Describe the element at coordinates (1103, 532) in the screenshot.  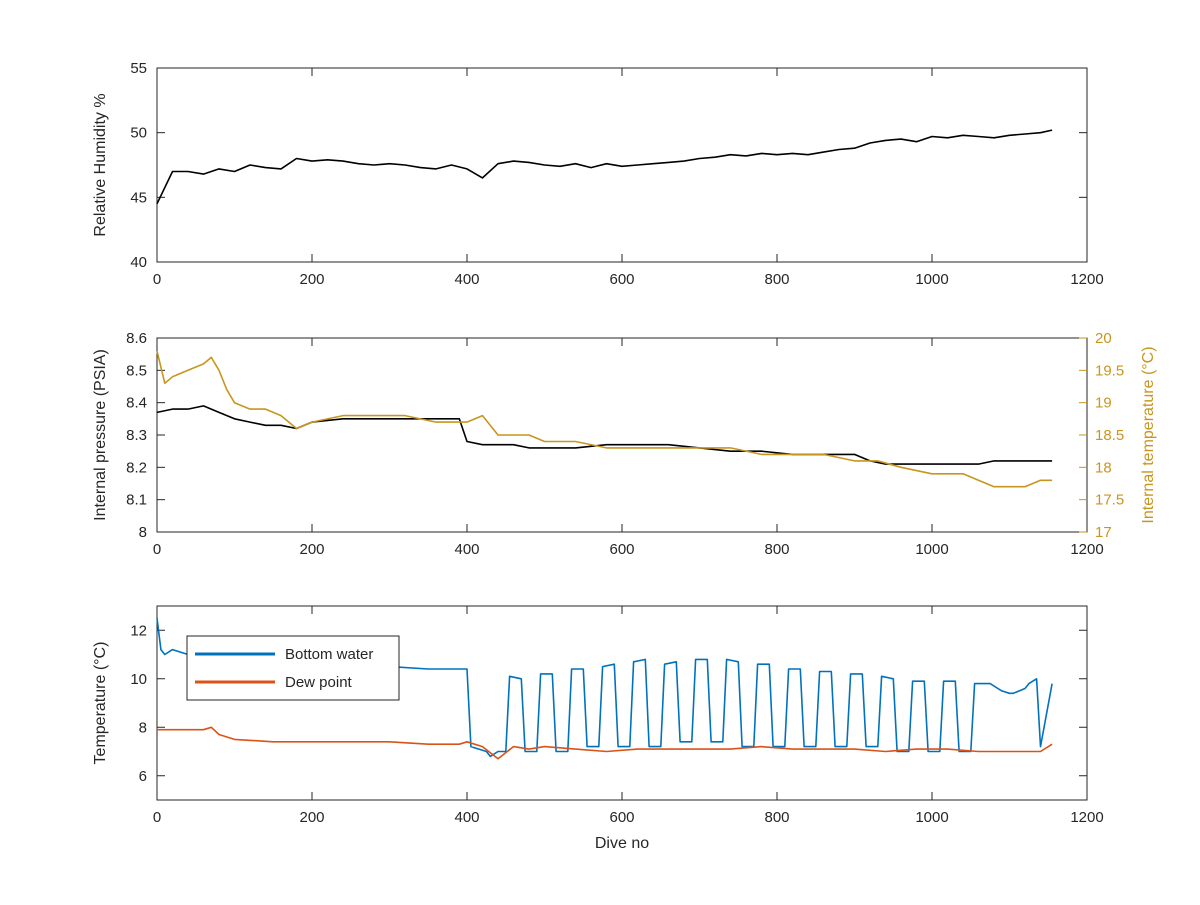
I see `y-tick-label-right: 17` at that location.